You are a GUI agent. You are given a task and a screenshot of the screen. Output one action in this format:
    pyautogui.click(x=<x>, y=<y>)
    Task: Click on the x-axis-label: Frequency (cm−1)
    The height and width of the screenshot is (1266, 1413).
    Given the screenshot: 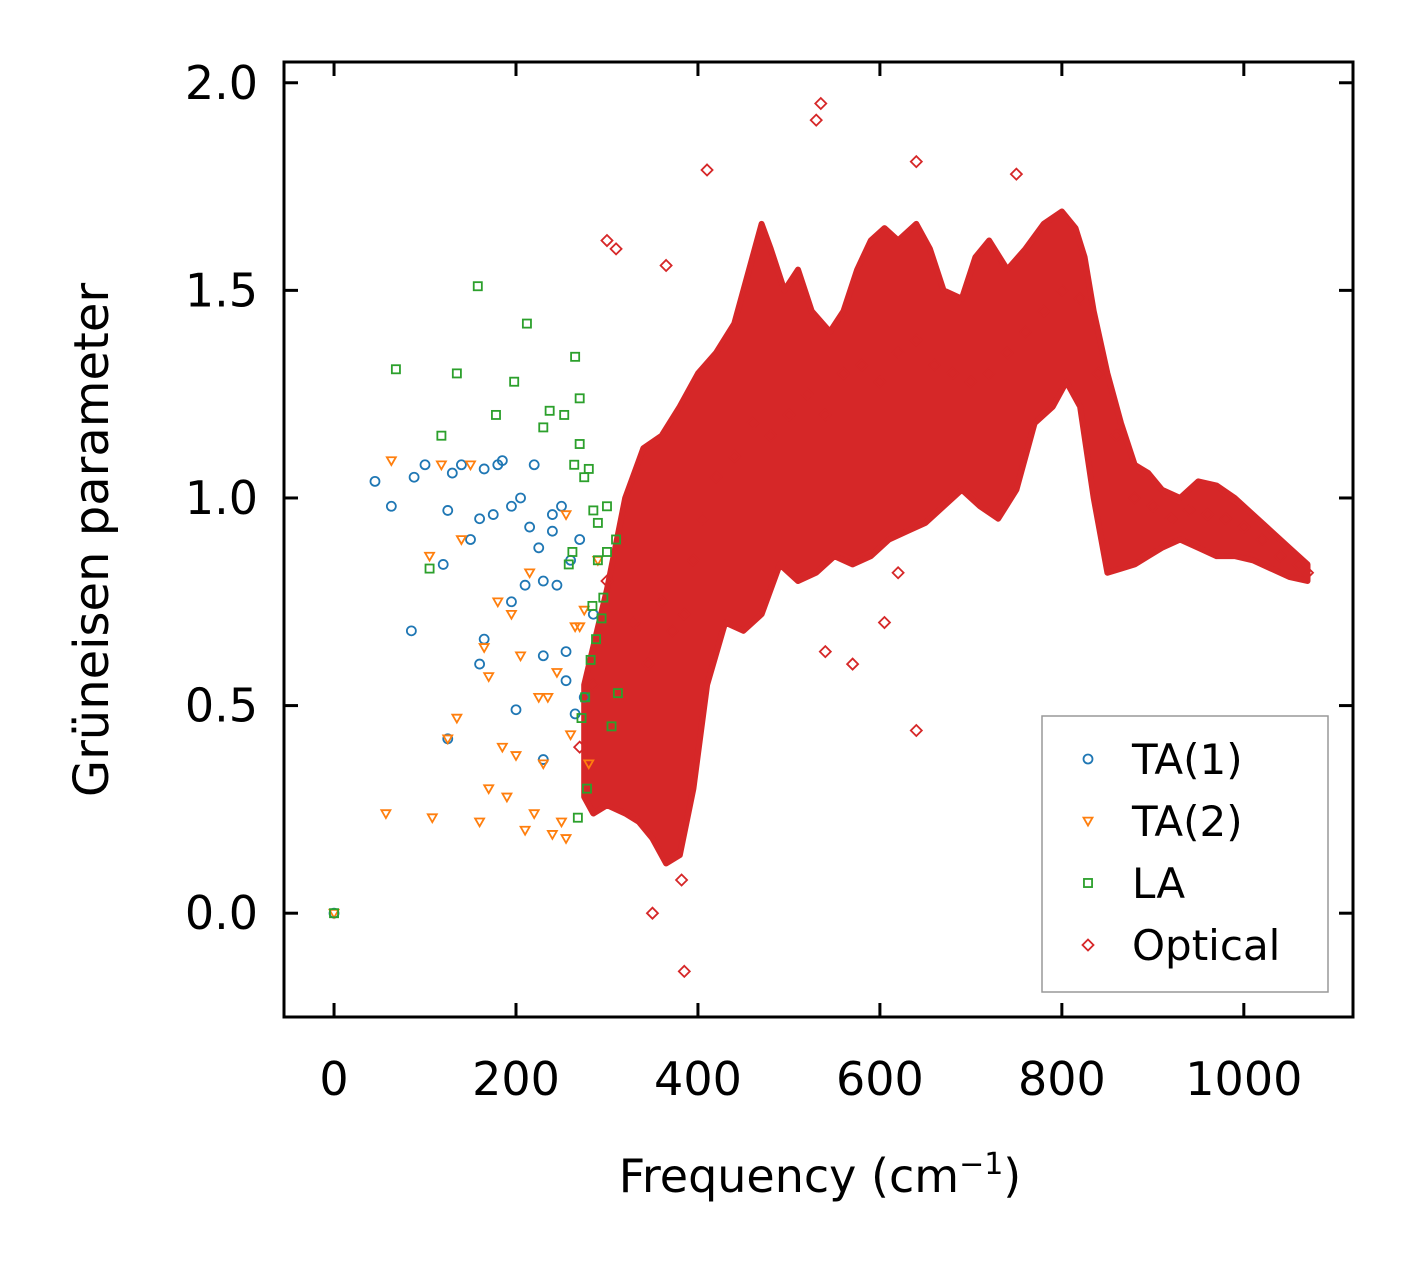 What is the action you would take?
    pyautogui.click(x=820, y=1175)
    